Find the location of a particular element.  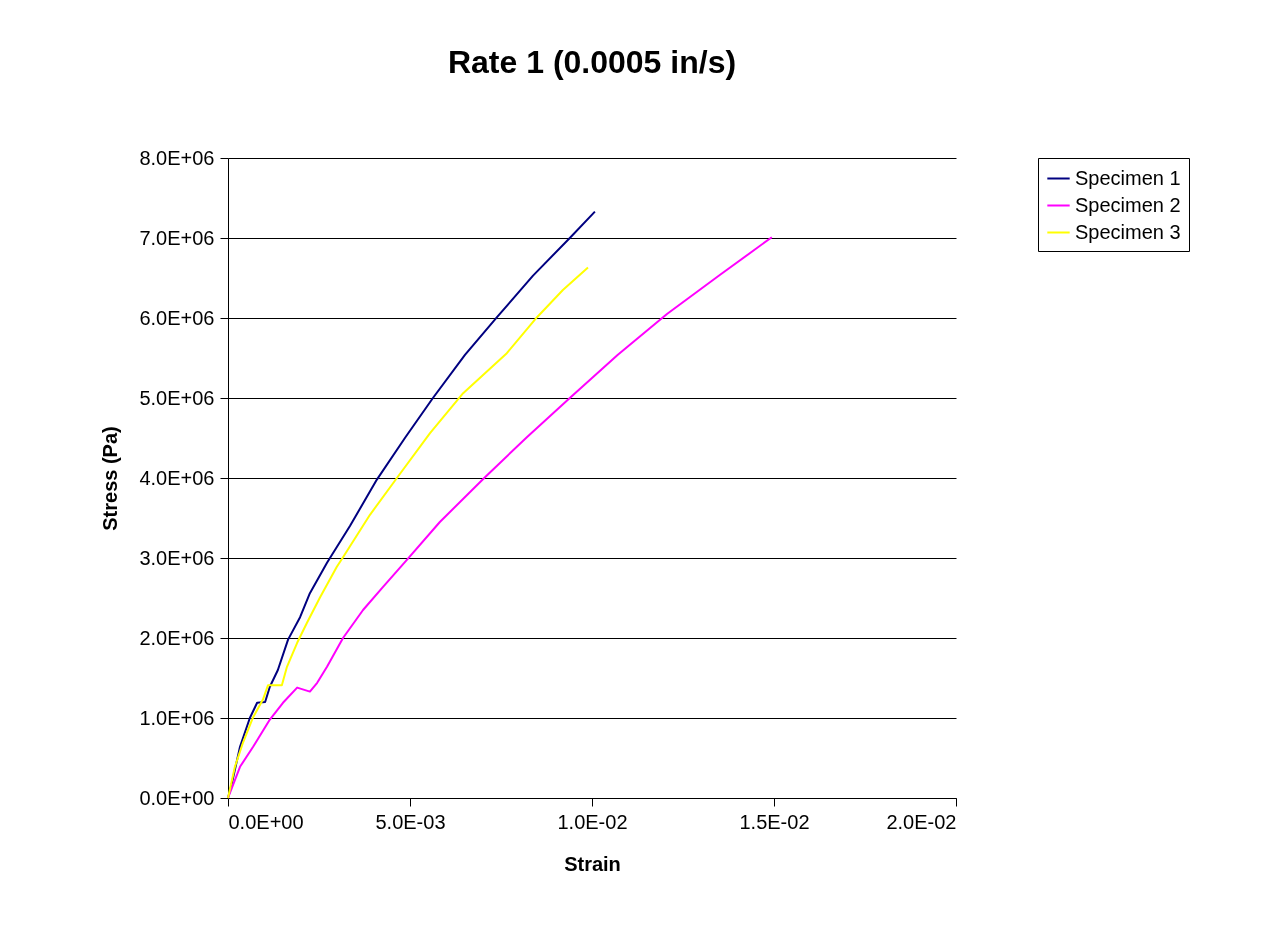

y-tick-label: 7.0E+06 is located at coordinates (177, 237).